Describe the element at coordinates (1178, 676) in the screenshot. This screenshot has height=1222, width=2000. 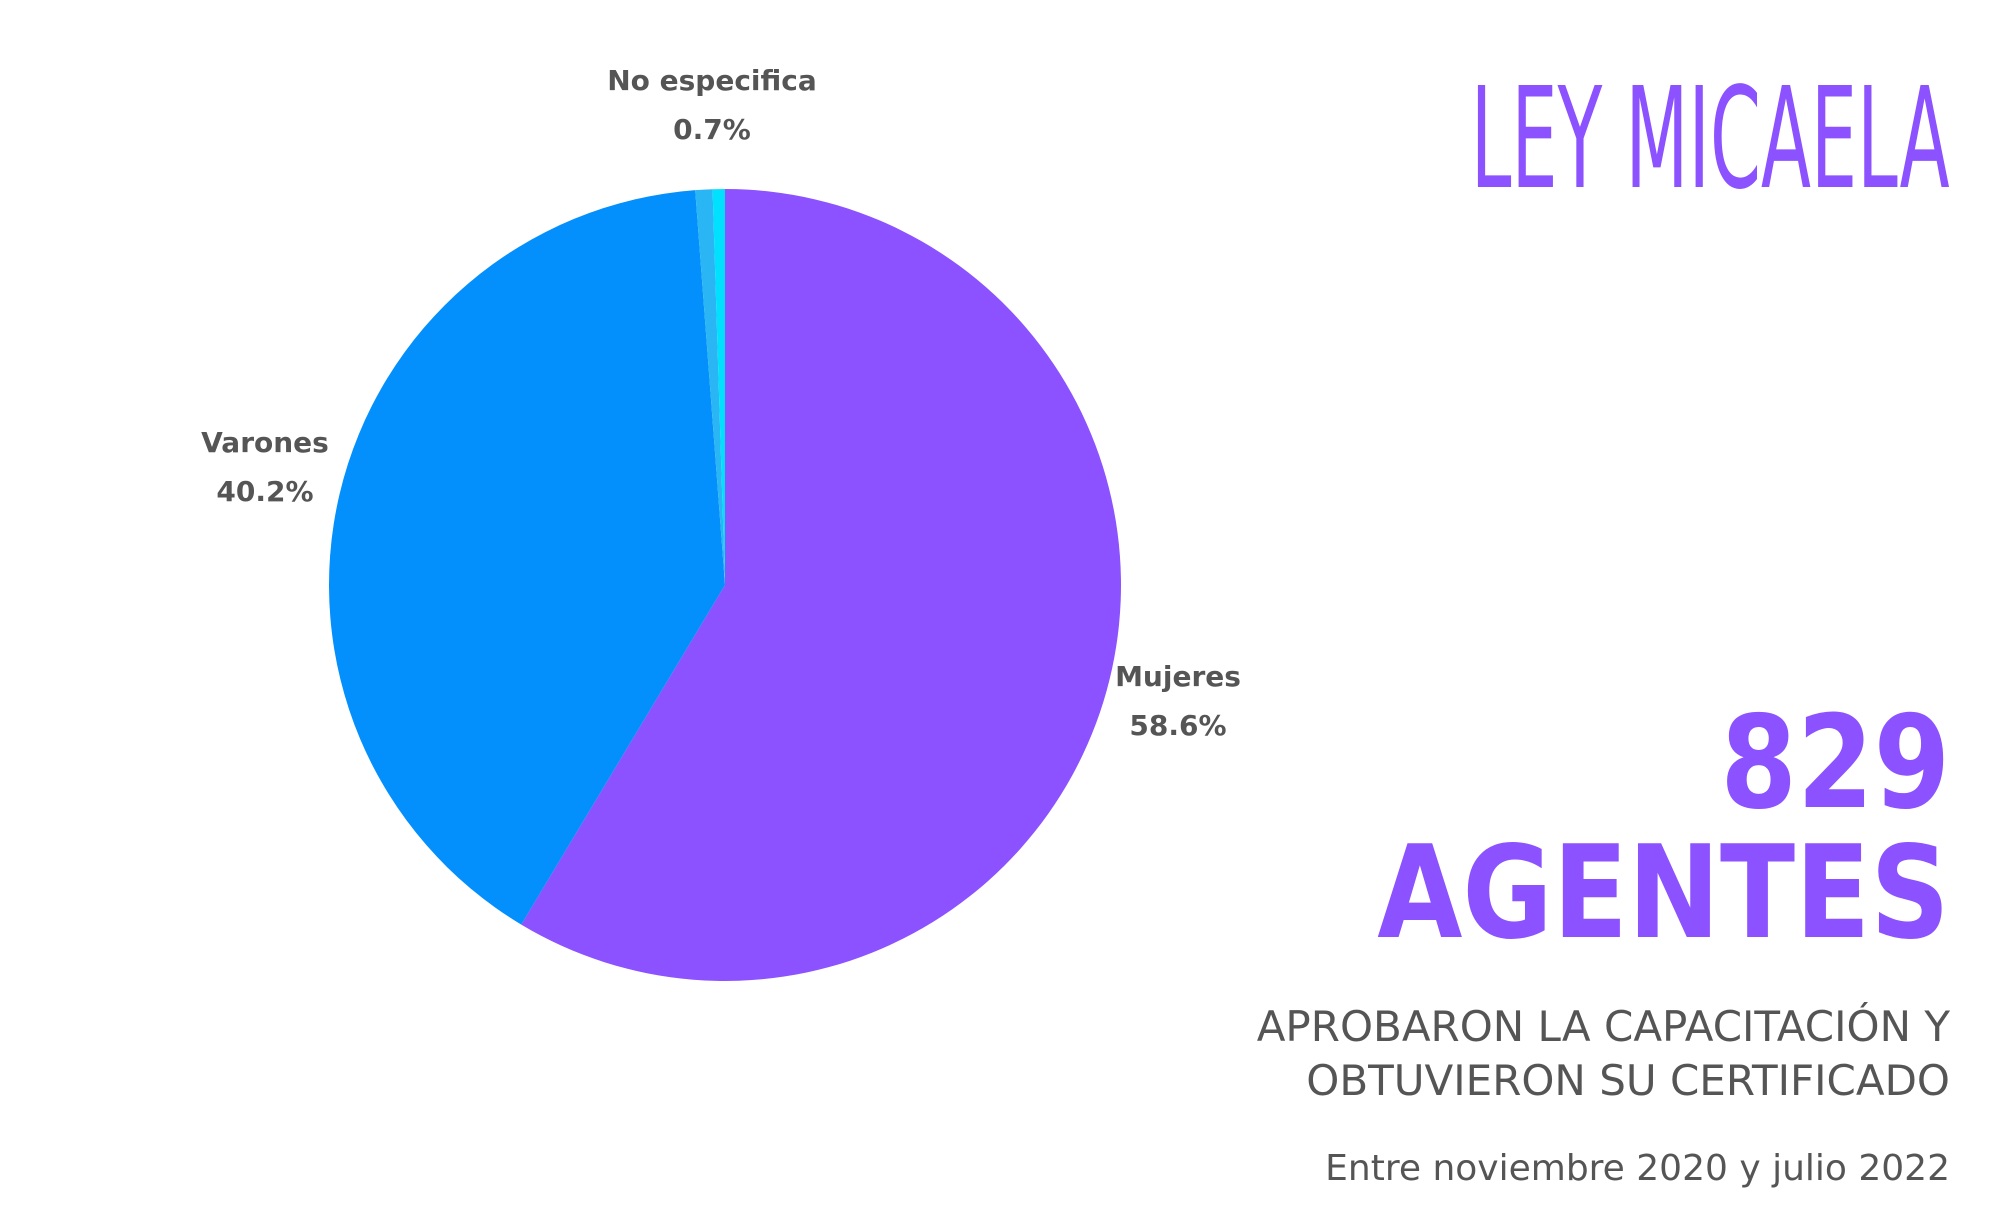
I see `slice-label-mujeres: Mujeres` at that location.